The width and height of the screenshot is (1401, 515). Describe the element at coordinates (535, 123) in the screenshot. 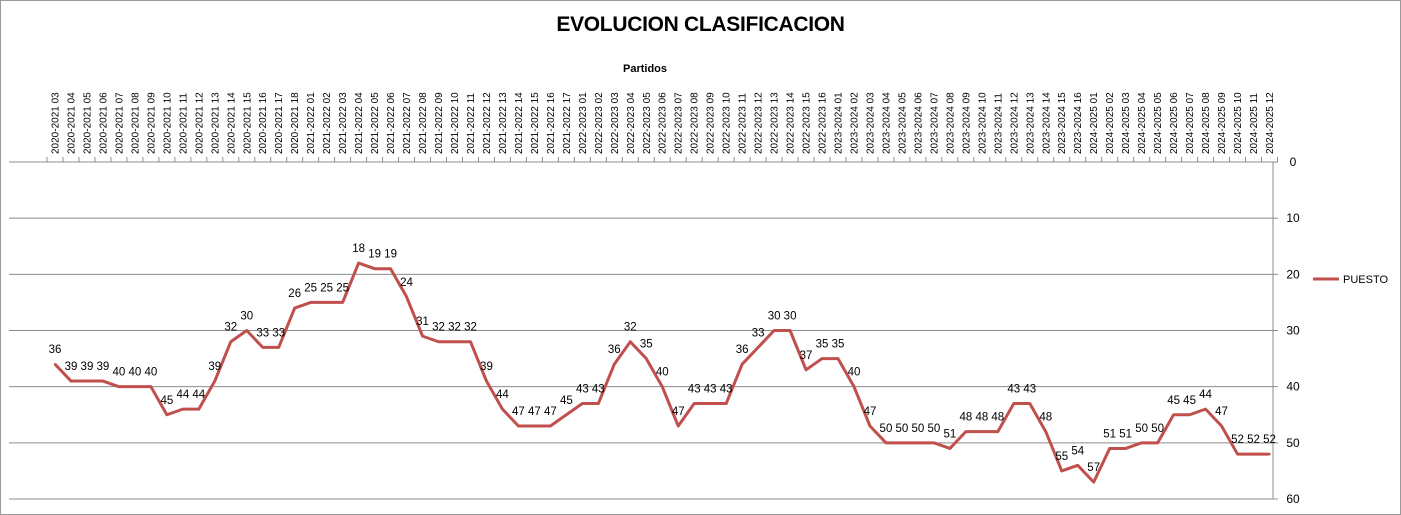

I see `x-tick-label: 2021-2022 15` at that location.